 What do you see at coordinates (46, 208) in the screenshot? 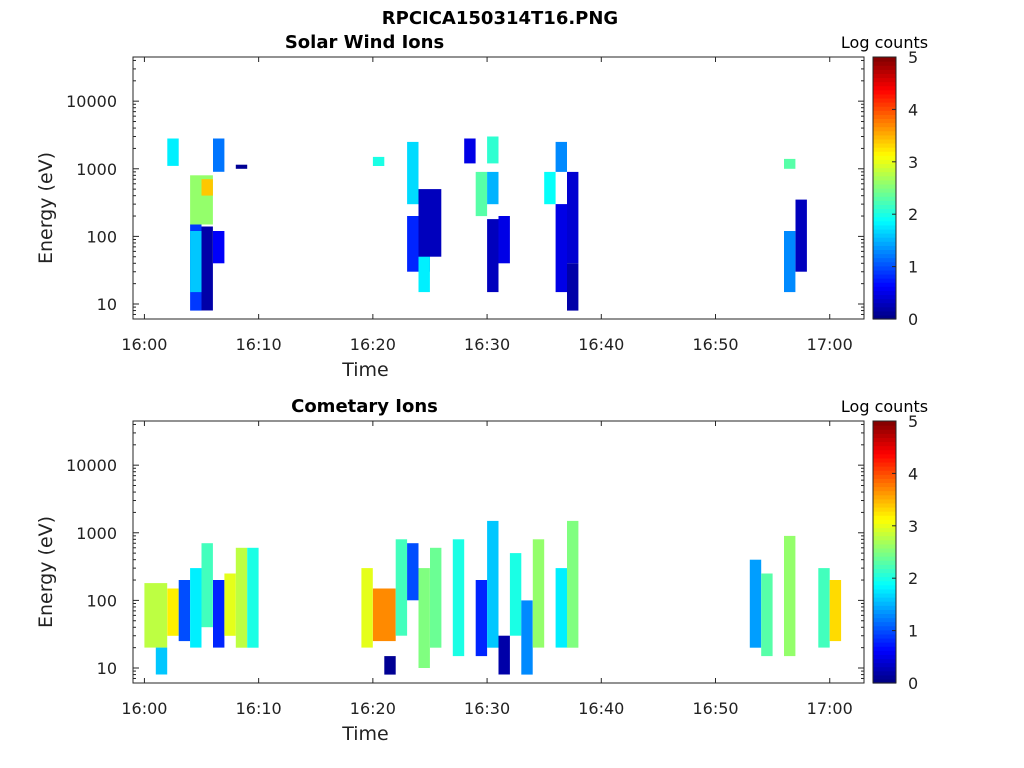
I see `y-axis-label: Energy (eV)` at bounding box center [46, 208].